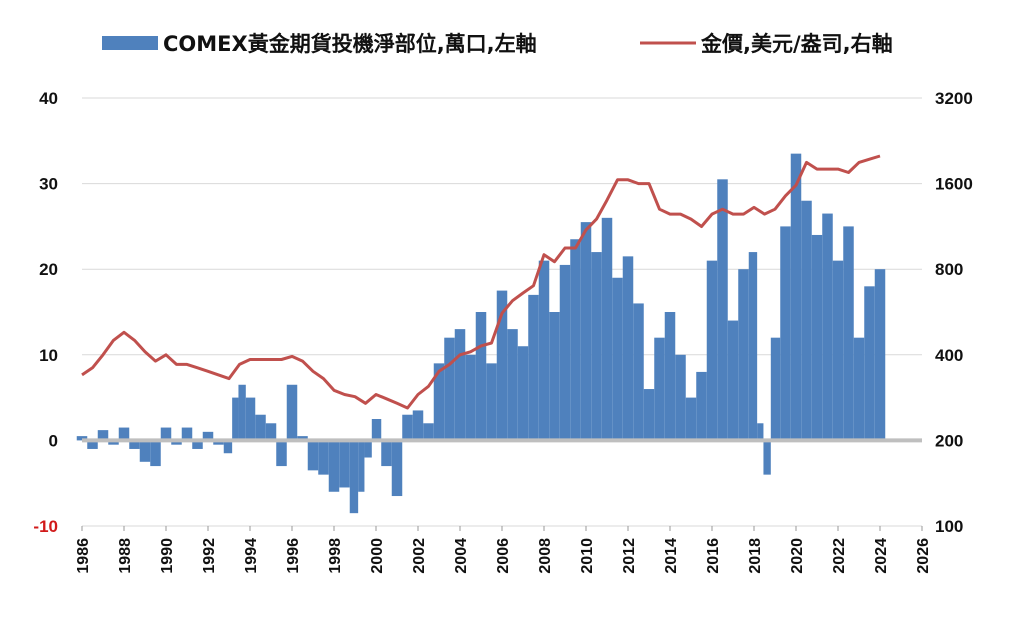  What do you see at coordinates (760, 432) in the screenshot?
I see `bar-2018.3` at bounding box center [760, 432].